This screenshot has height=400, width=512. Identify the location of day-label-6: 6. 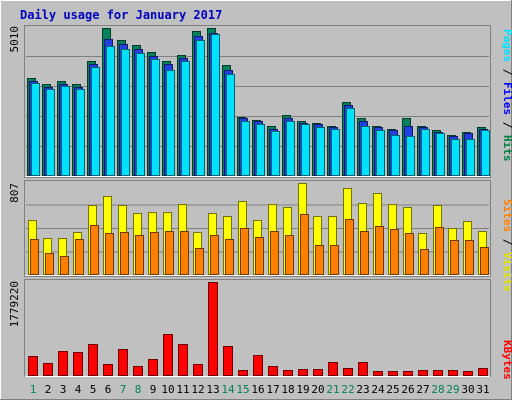
(108, 389).